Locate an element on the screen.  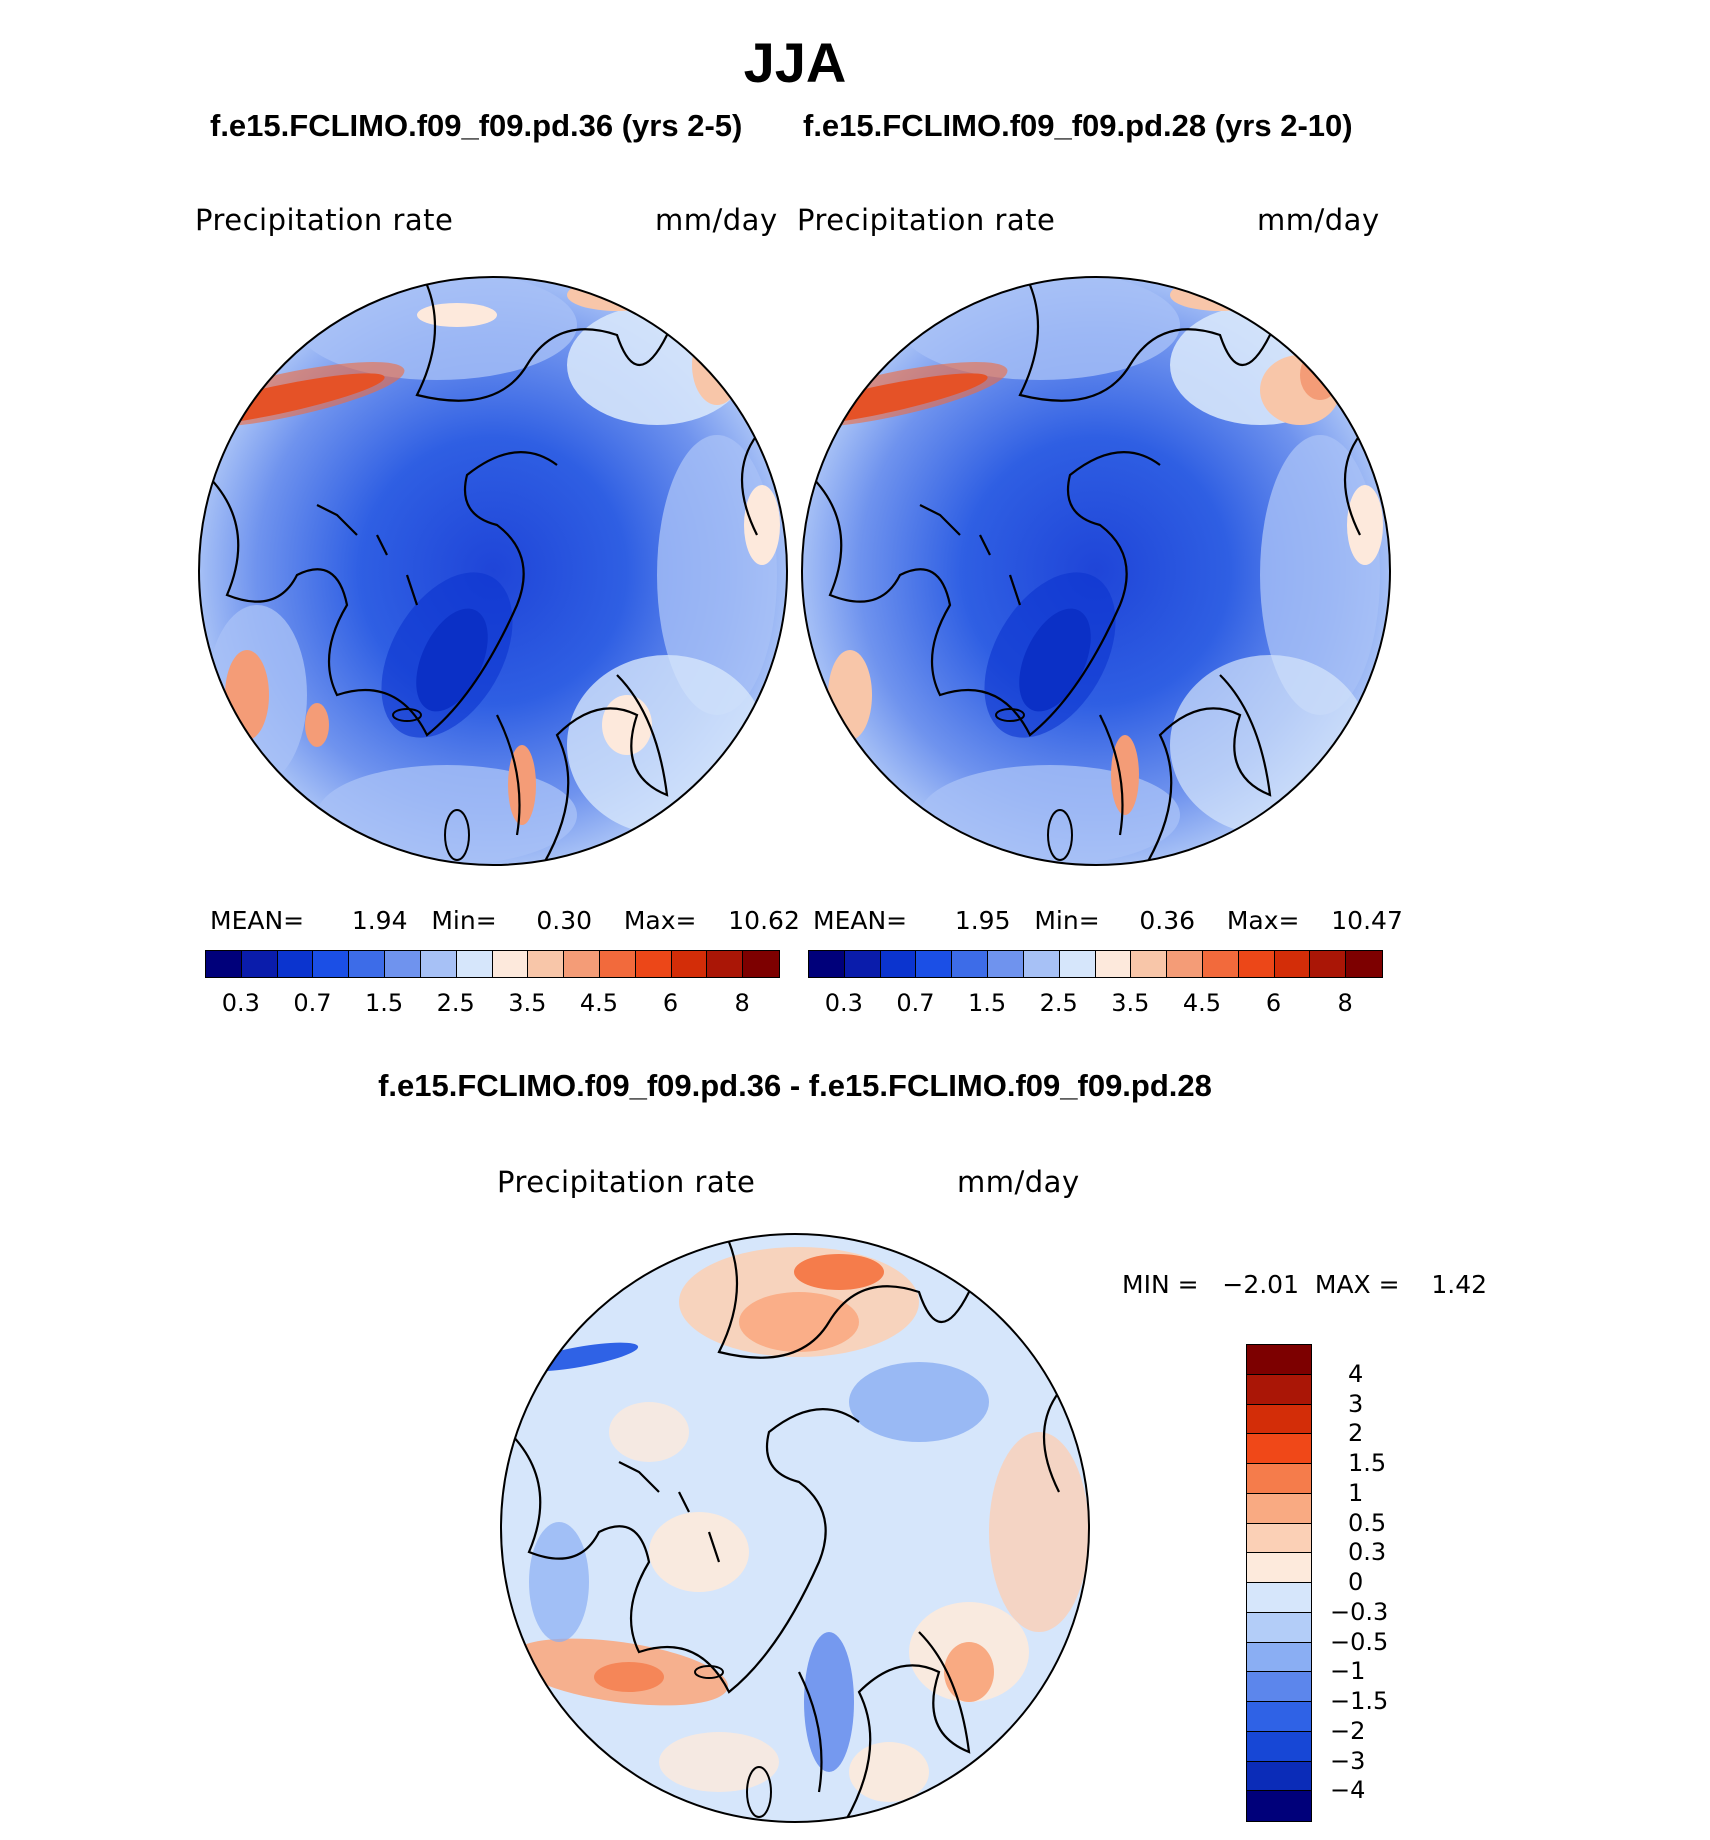
left-max-value: 10.62 is located at coordinates (764, 920).